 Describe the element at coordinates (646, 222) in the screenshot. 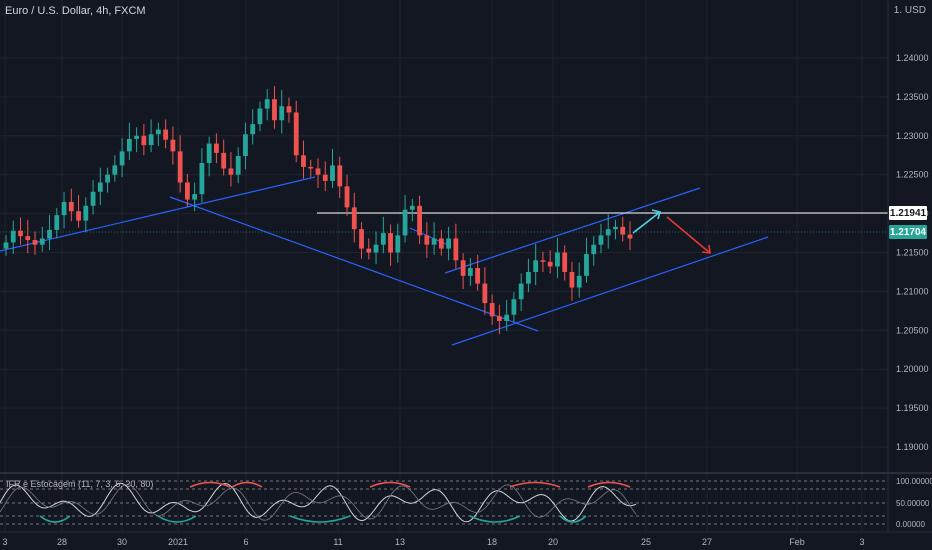

I see `arrow-up-projection` at that location.